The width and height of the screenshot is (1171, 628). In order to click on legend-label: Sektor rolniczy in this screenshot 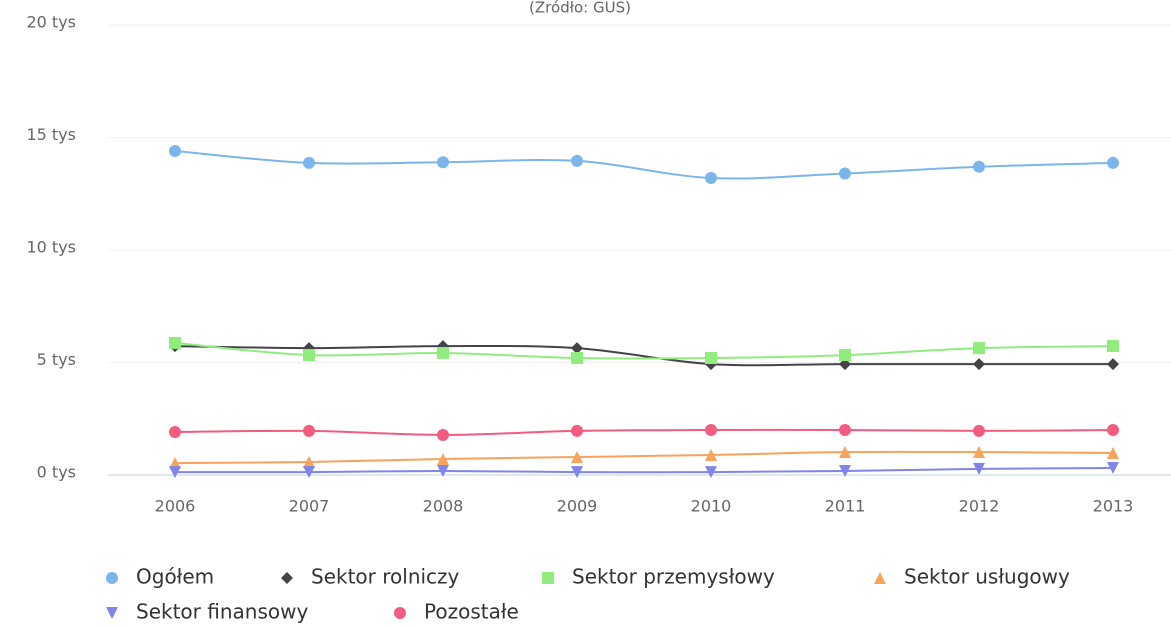, I will do `click(385, 577)`.